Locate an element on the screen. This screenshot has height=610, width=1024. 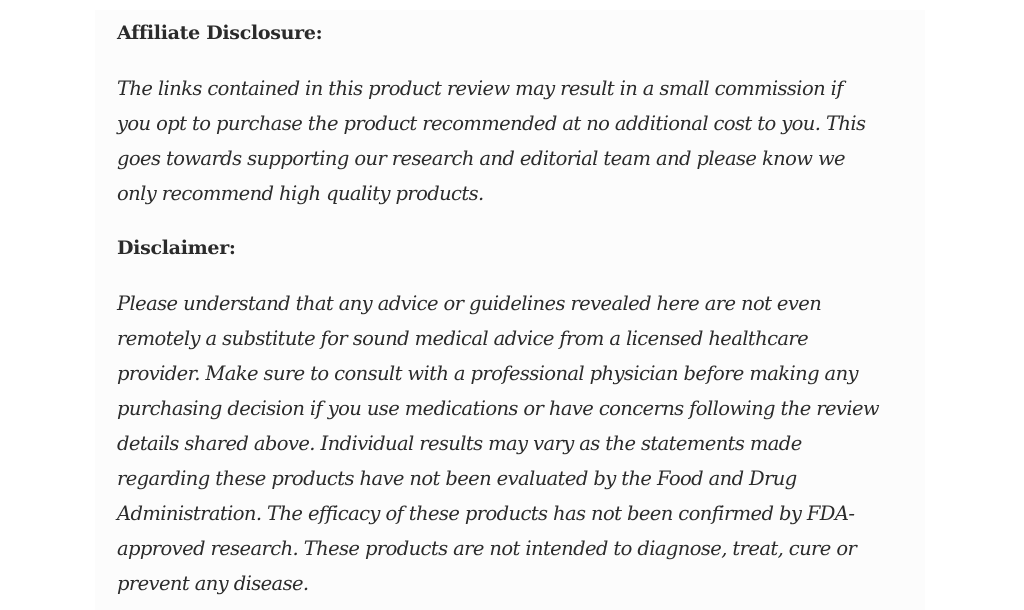
text-line: only recommend high quality products. is located at coordinates (300, 193).